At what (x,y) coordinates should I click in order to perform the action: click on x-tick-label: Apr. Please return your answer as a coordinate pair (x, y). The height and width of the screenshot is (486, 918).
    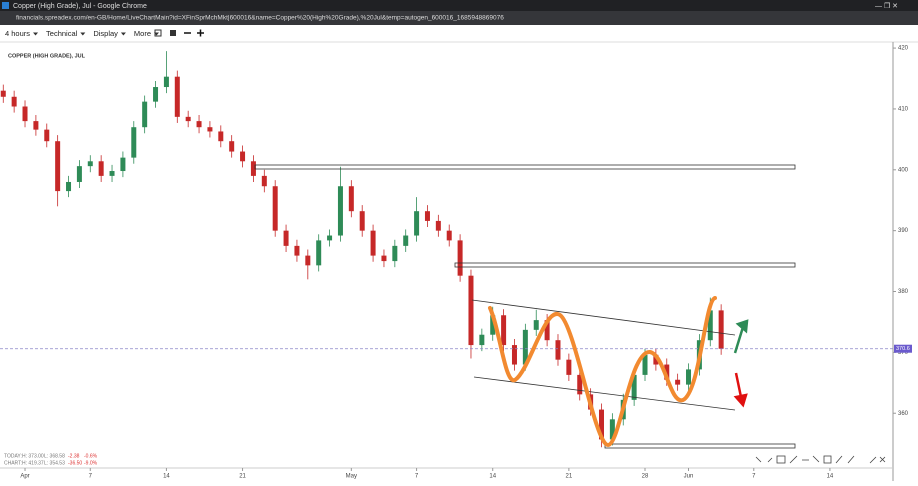
    Looking at the image, I should click on (24, 477).